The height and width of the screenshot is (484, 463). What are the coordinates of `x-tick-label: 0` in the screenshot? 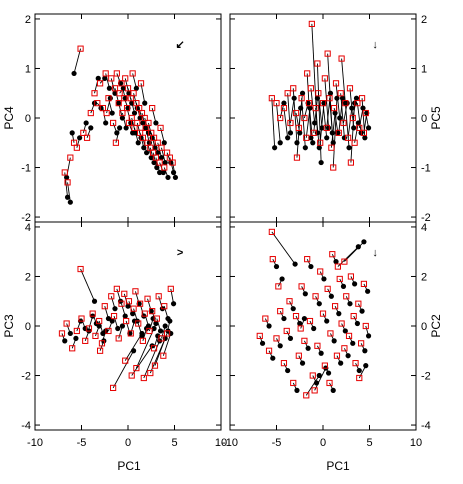 It's located at (323, 443).